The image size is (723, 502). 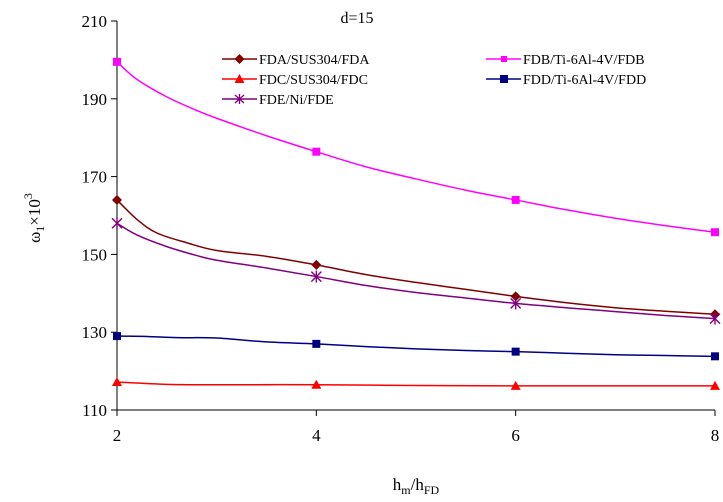 What do you see at coordinates (296, 100) in the screenshot?
I see `legend-label-fde: FDE/Ni/FDE` at bounding box center [296, 100].